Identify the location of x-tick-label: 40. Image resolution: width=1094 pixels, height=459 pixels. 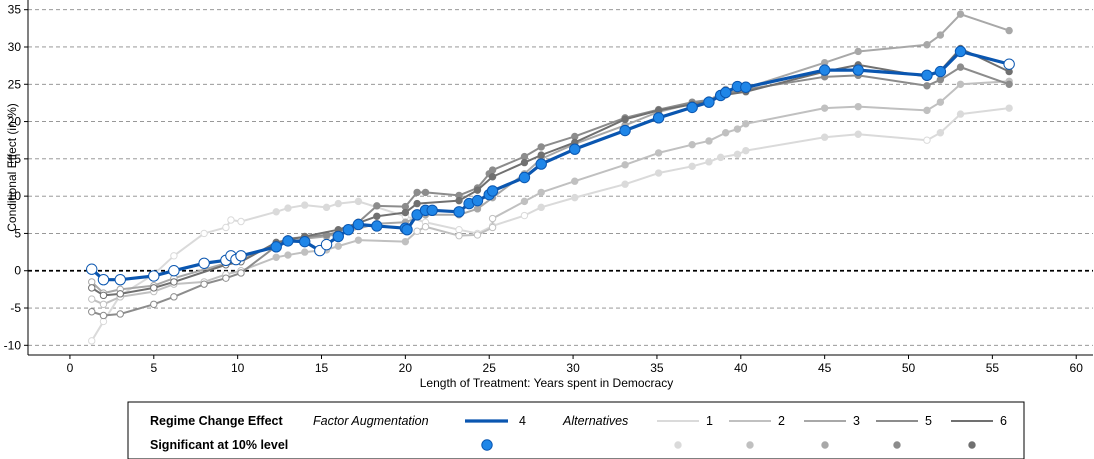
(741, 368).